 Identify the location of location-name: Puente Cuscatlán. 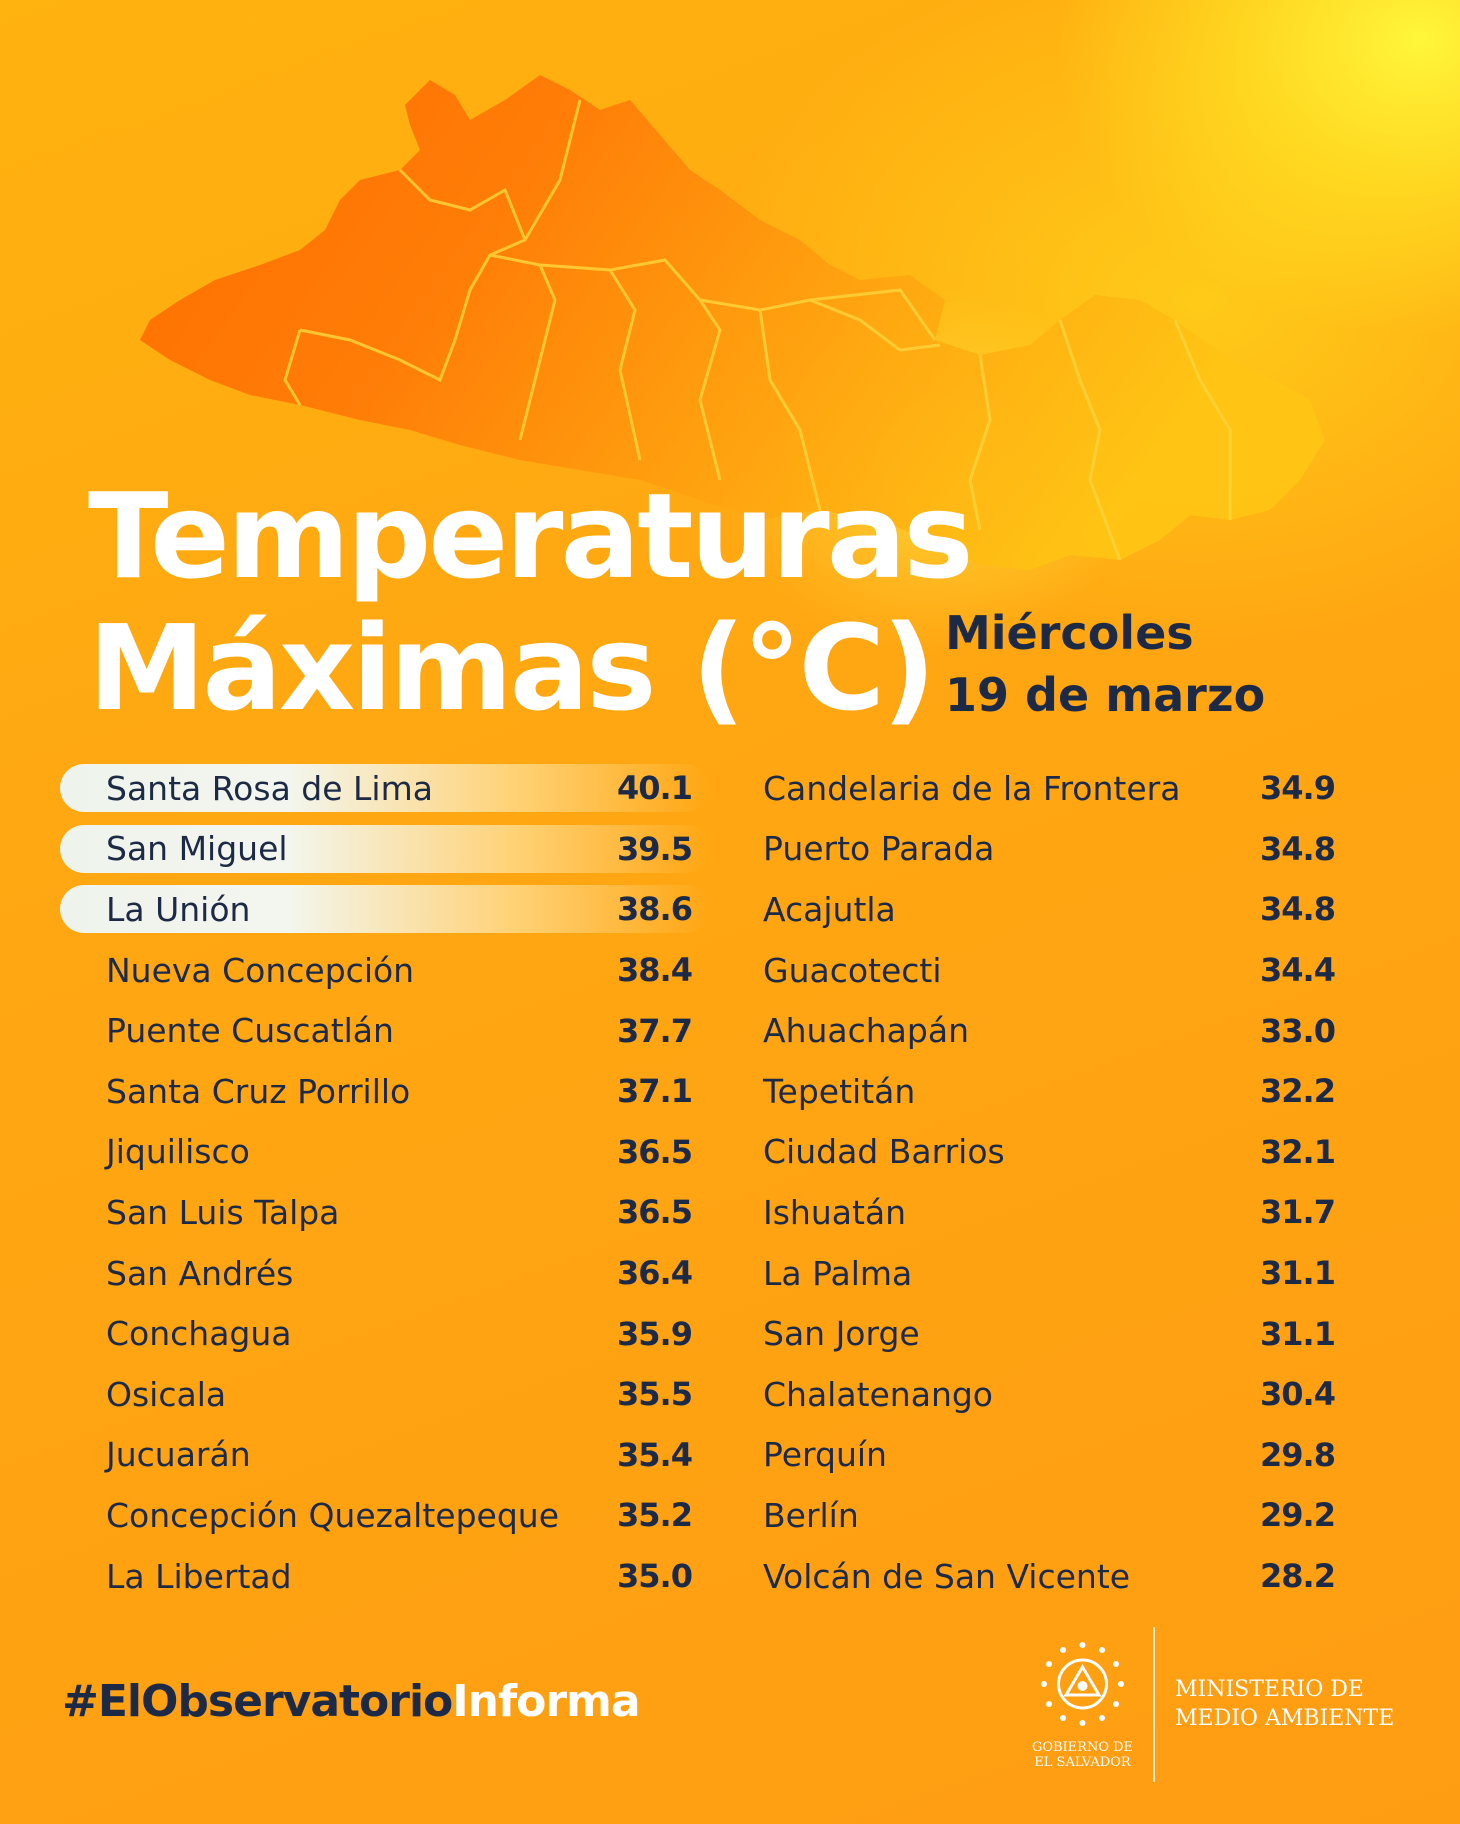
(250, 1031).